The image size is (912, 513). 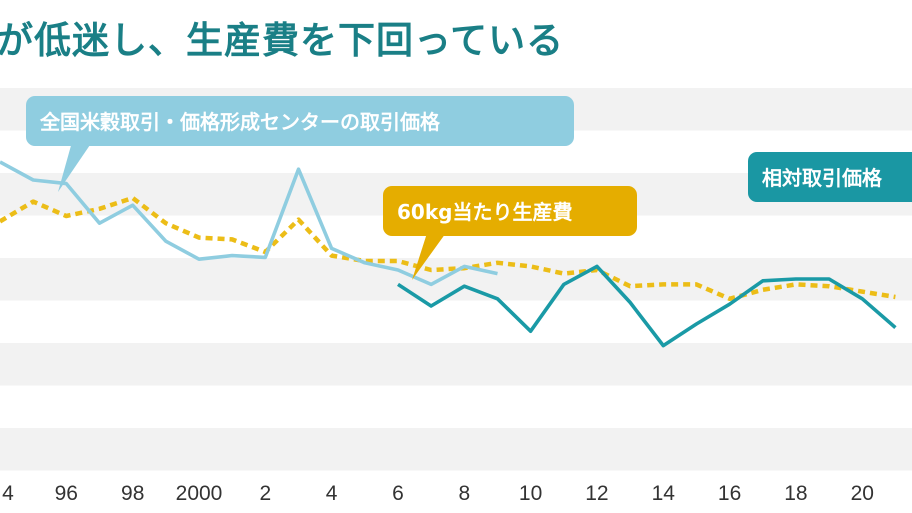 What do you see at coordinates (132, 493) in the screenshot?
I see `x-tick-label: 98` at bounding box center [132, 493].